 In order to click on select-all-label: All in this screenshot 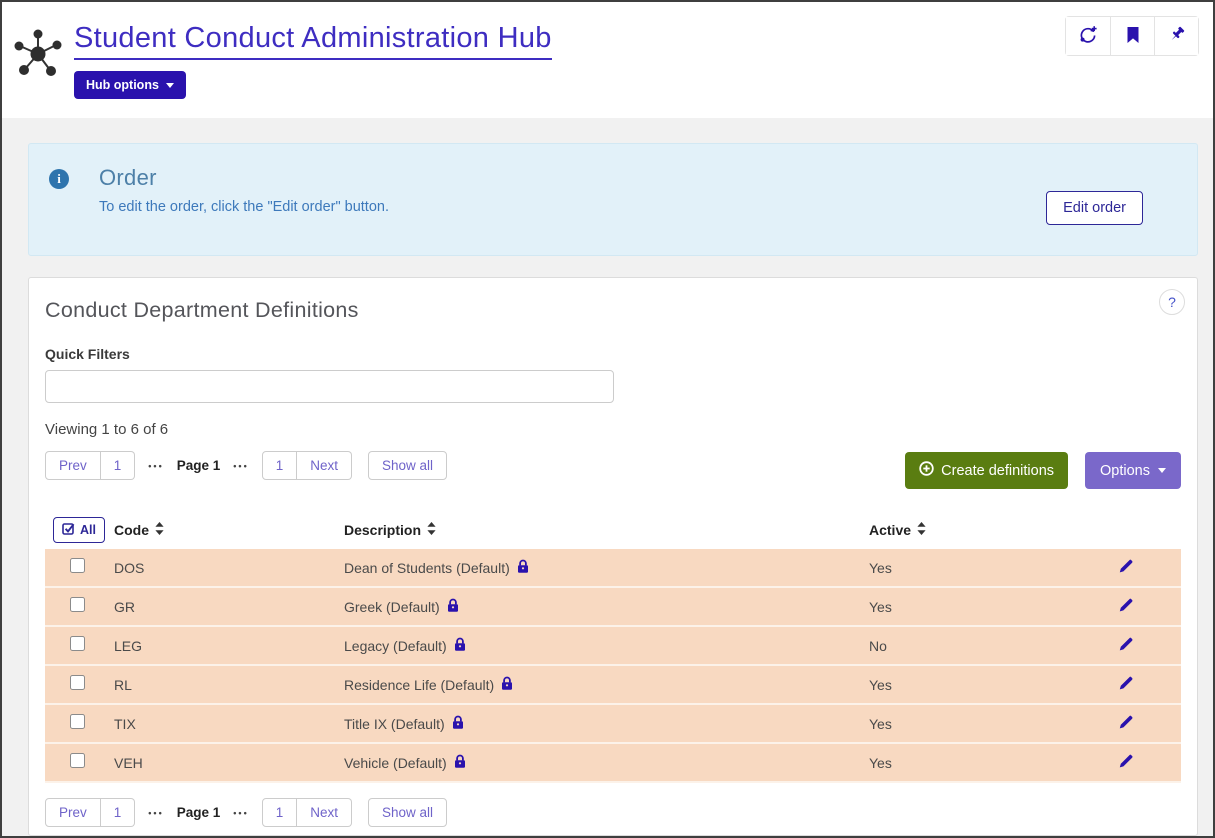, I will do `click(88, 530)`.